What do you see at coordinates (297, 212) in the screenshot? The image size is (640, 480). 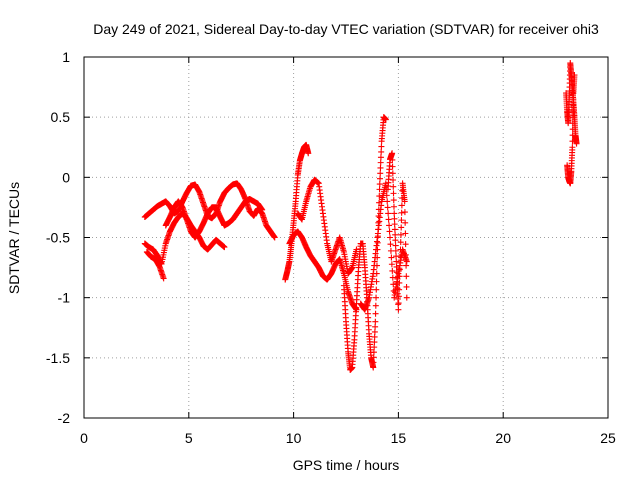 I see `series-track-e` at bounding box center [297, 212].